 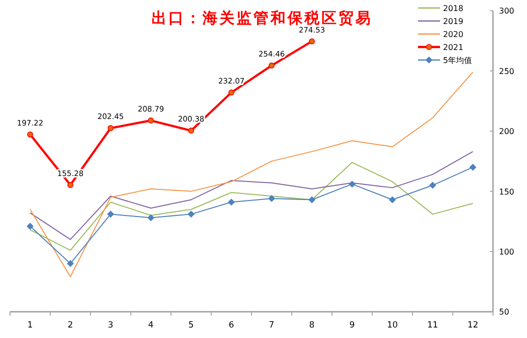 What do you see at coordinates (453, 47) in the screenshot?
I see `legend-label: 2021` at bounding box center [453, 47].